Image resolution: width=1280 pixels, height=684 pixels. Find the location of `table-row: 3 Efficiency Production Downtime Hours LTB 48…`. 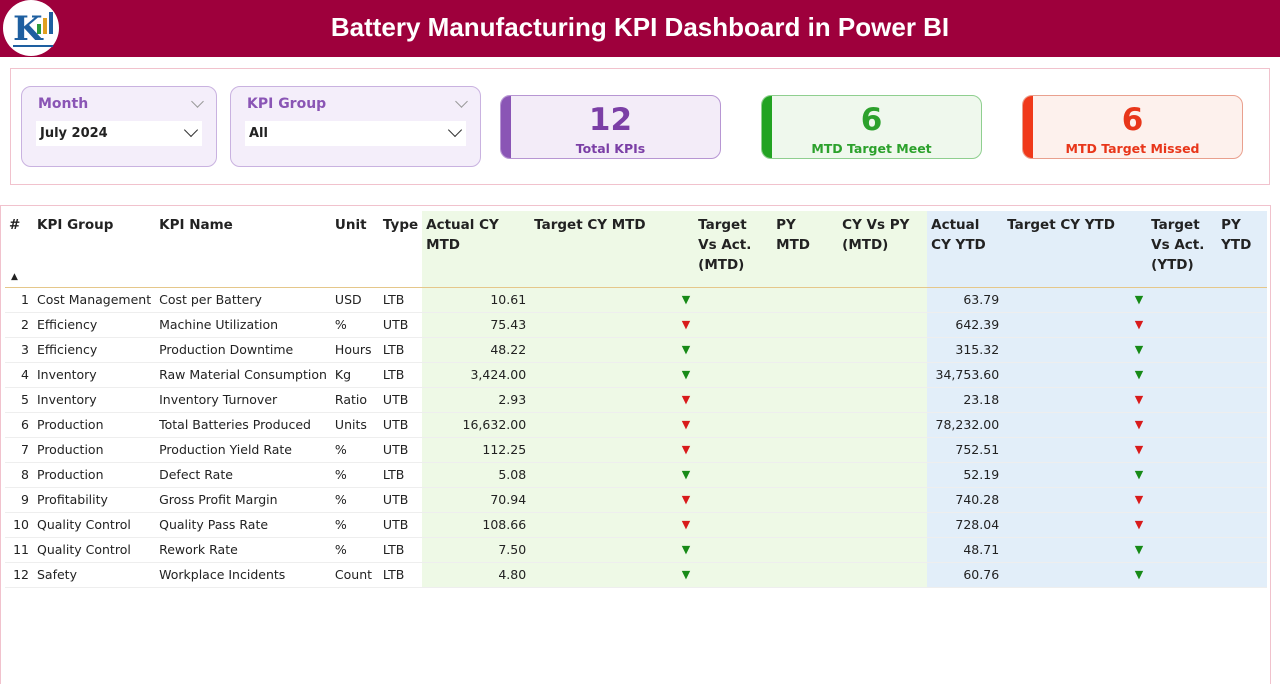

table-row: 3 Efficiency Production Downtime Hours LTB 48… is located at coordinates (636, 350).